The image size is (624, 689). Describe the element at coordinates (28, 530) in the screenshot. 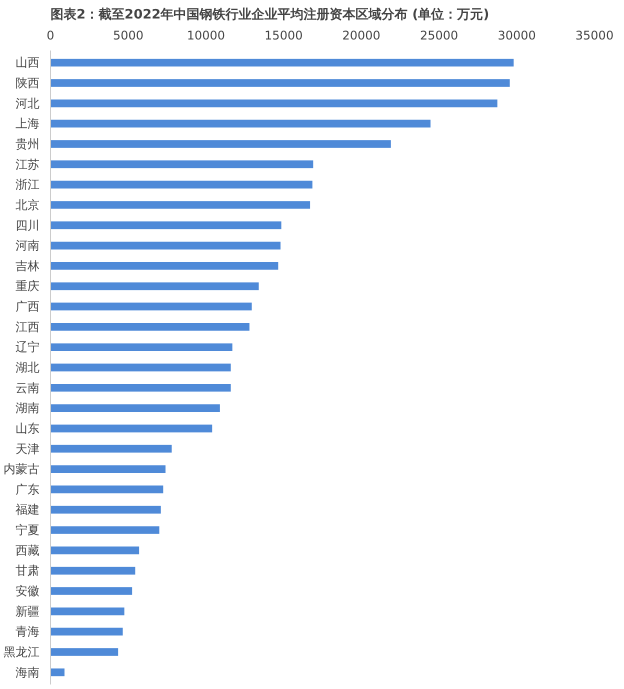

I see `y-tick-label: 宁夏` at that location.